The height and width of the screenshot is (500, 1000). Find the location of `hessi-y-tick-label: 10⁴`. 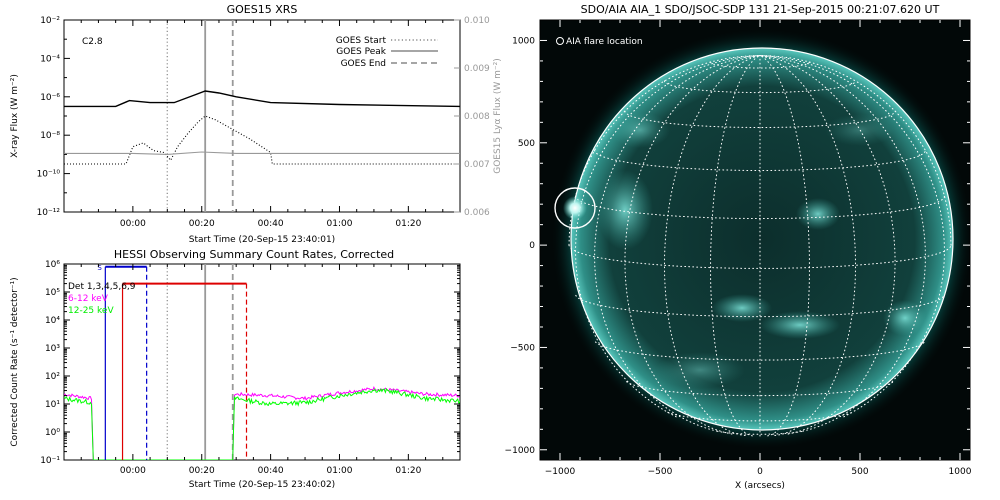

hessi-y-tick-label: 10⁴ is located at coordinates (52, 321).